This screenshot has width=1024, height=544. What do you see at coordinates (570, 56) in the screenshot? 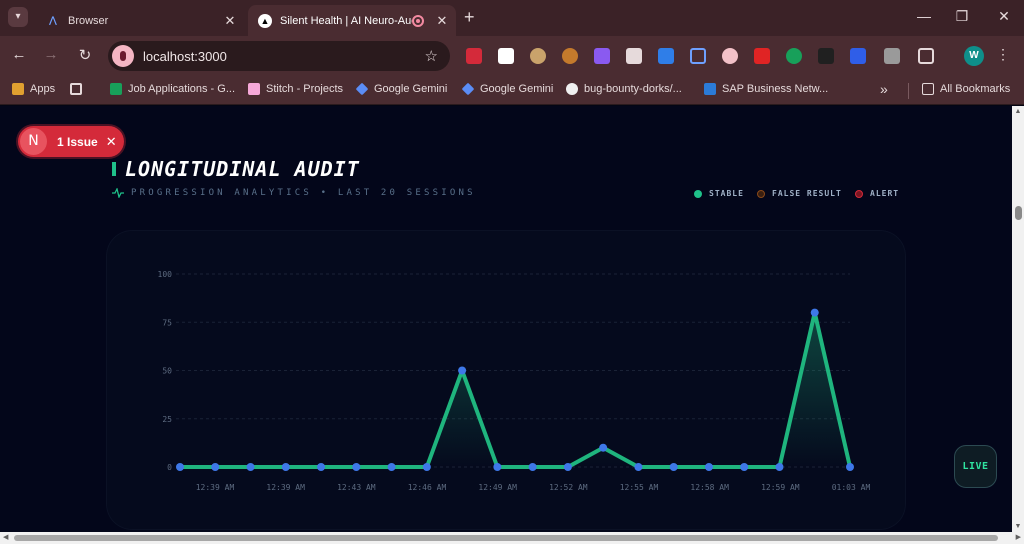
I see `cookie-extension-icon` at bounding box center [570, 56].